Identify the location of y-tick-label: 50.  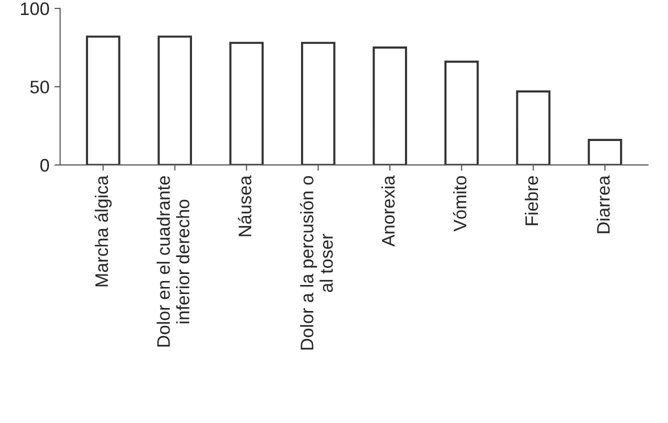
(39, 87).